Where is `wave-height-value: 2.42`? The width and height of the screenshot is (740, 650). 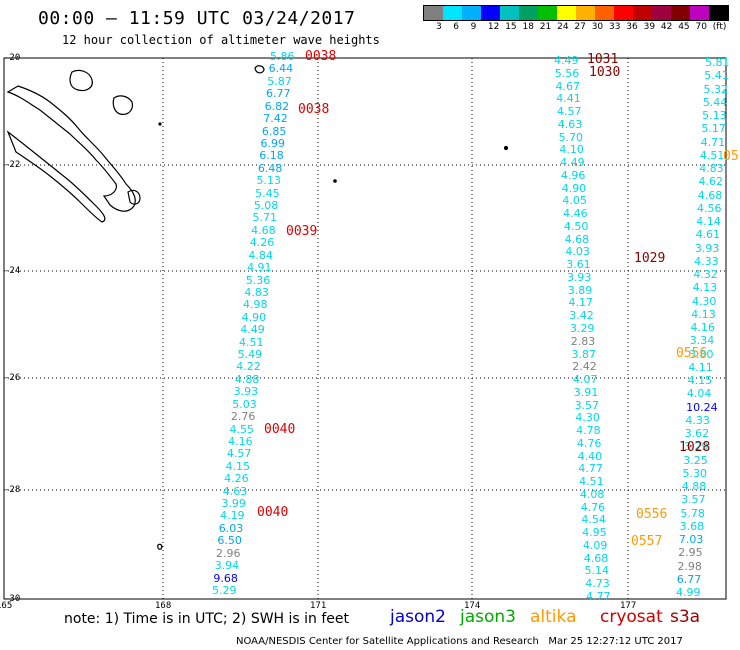
wave-height-value: 2.42 is located at coordinates (584, 367).